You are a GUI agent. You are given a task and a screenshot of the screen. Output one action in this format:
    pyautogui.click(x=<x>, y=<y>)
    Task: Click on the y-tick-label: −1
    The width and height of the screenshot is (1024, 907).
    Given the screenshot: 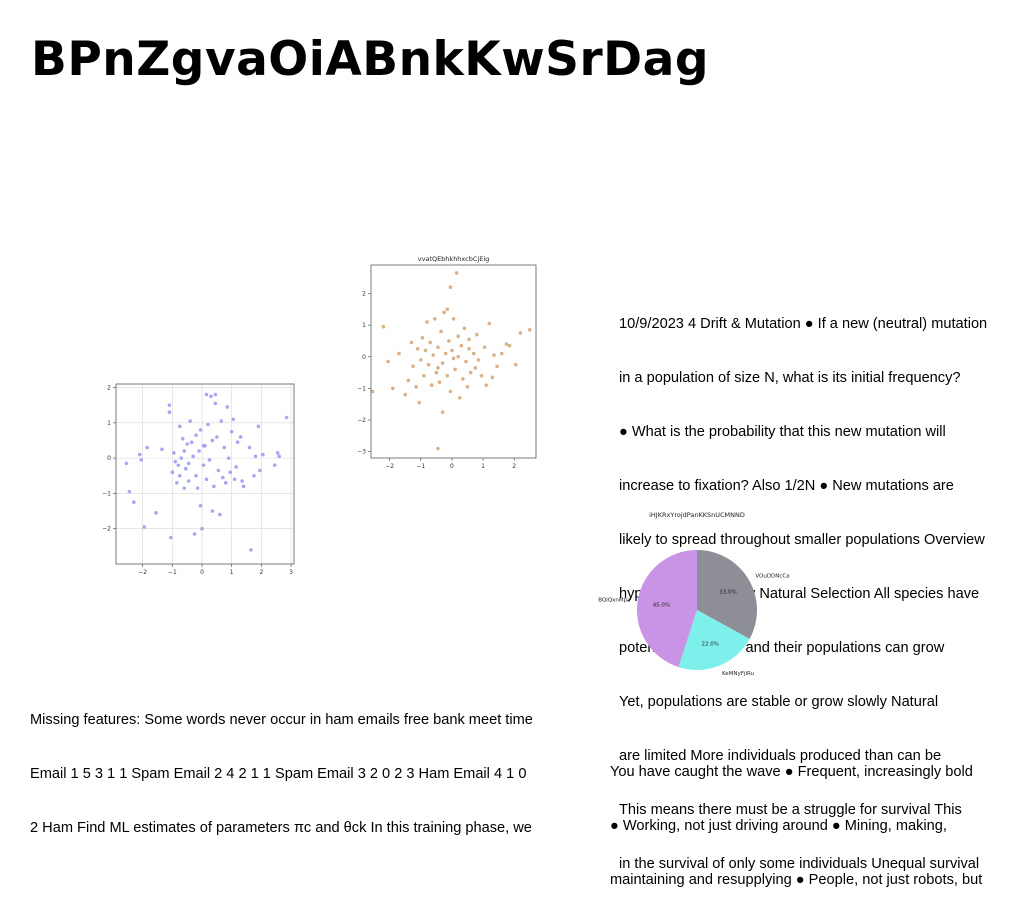 What is the action you would take?
    pyautogui.click(x=361, y=388)
    